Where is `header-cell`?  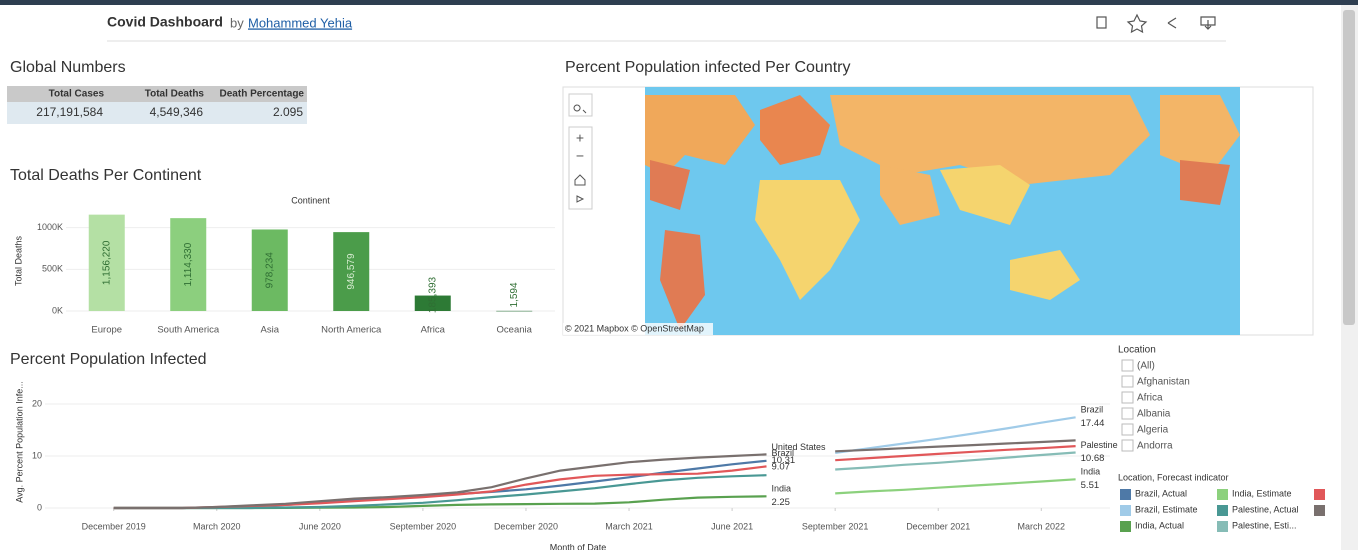
header-cell is located at coordinates (257, 94).